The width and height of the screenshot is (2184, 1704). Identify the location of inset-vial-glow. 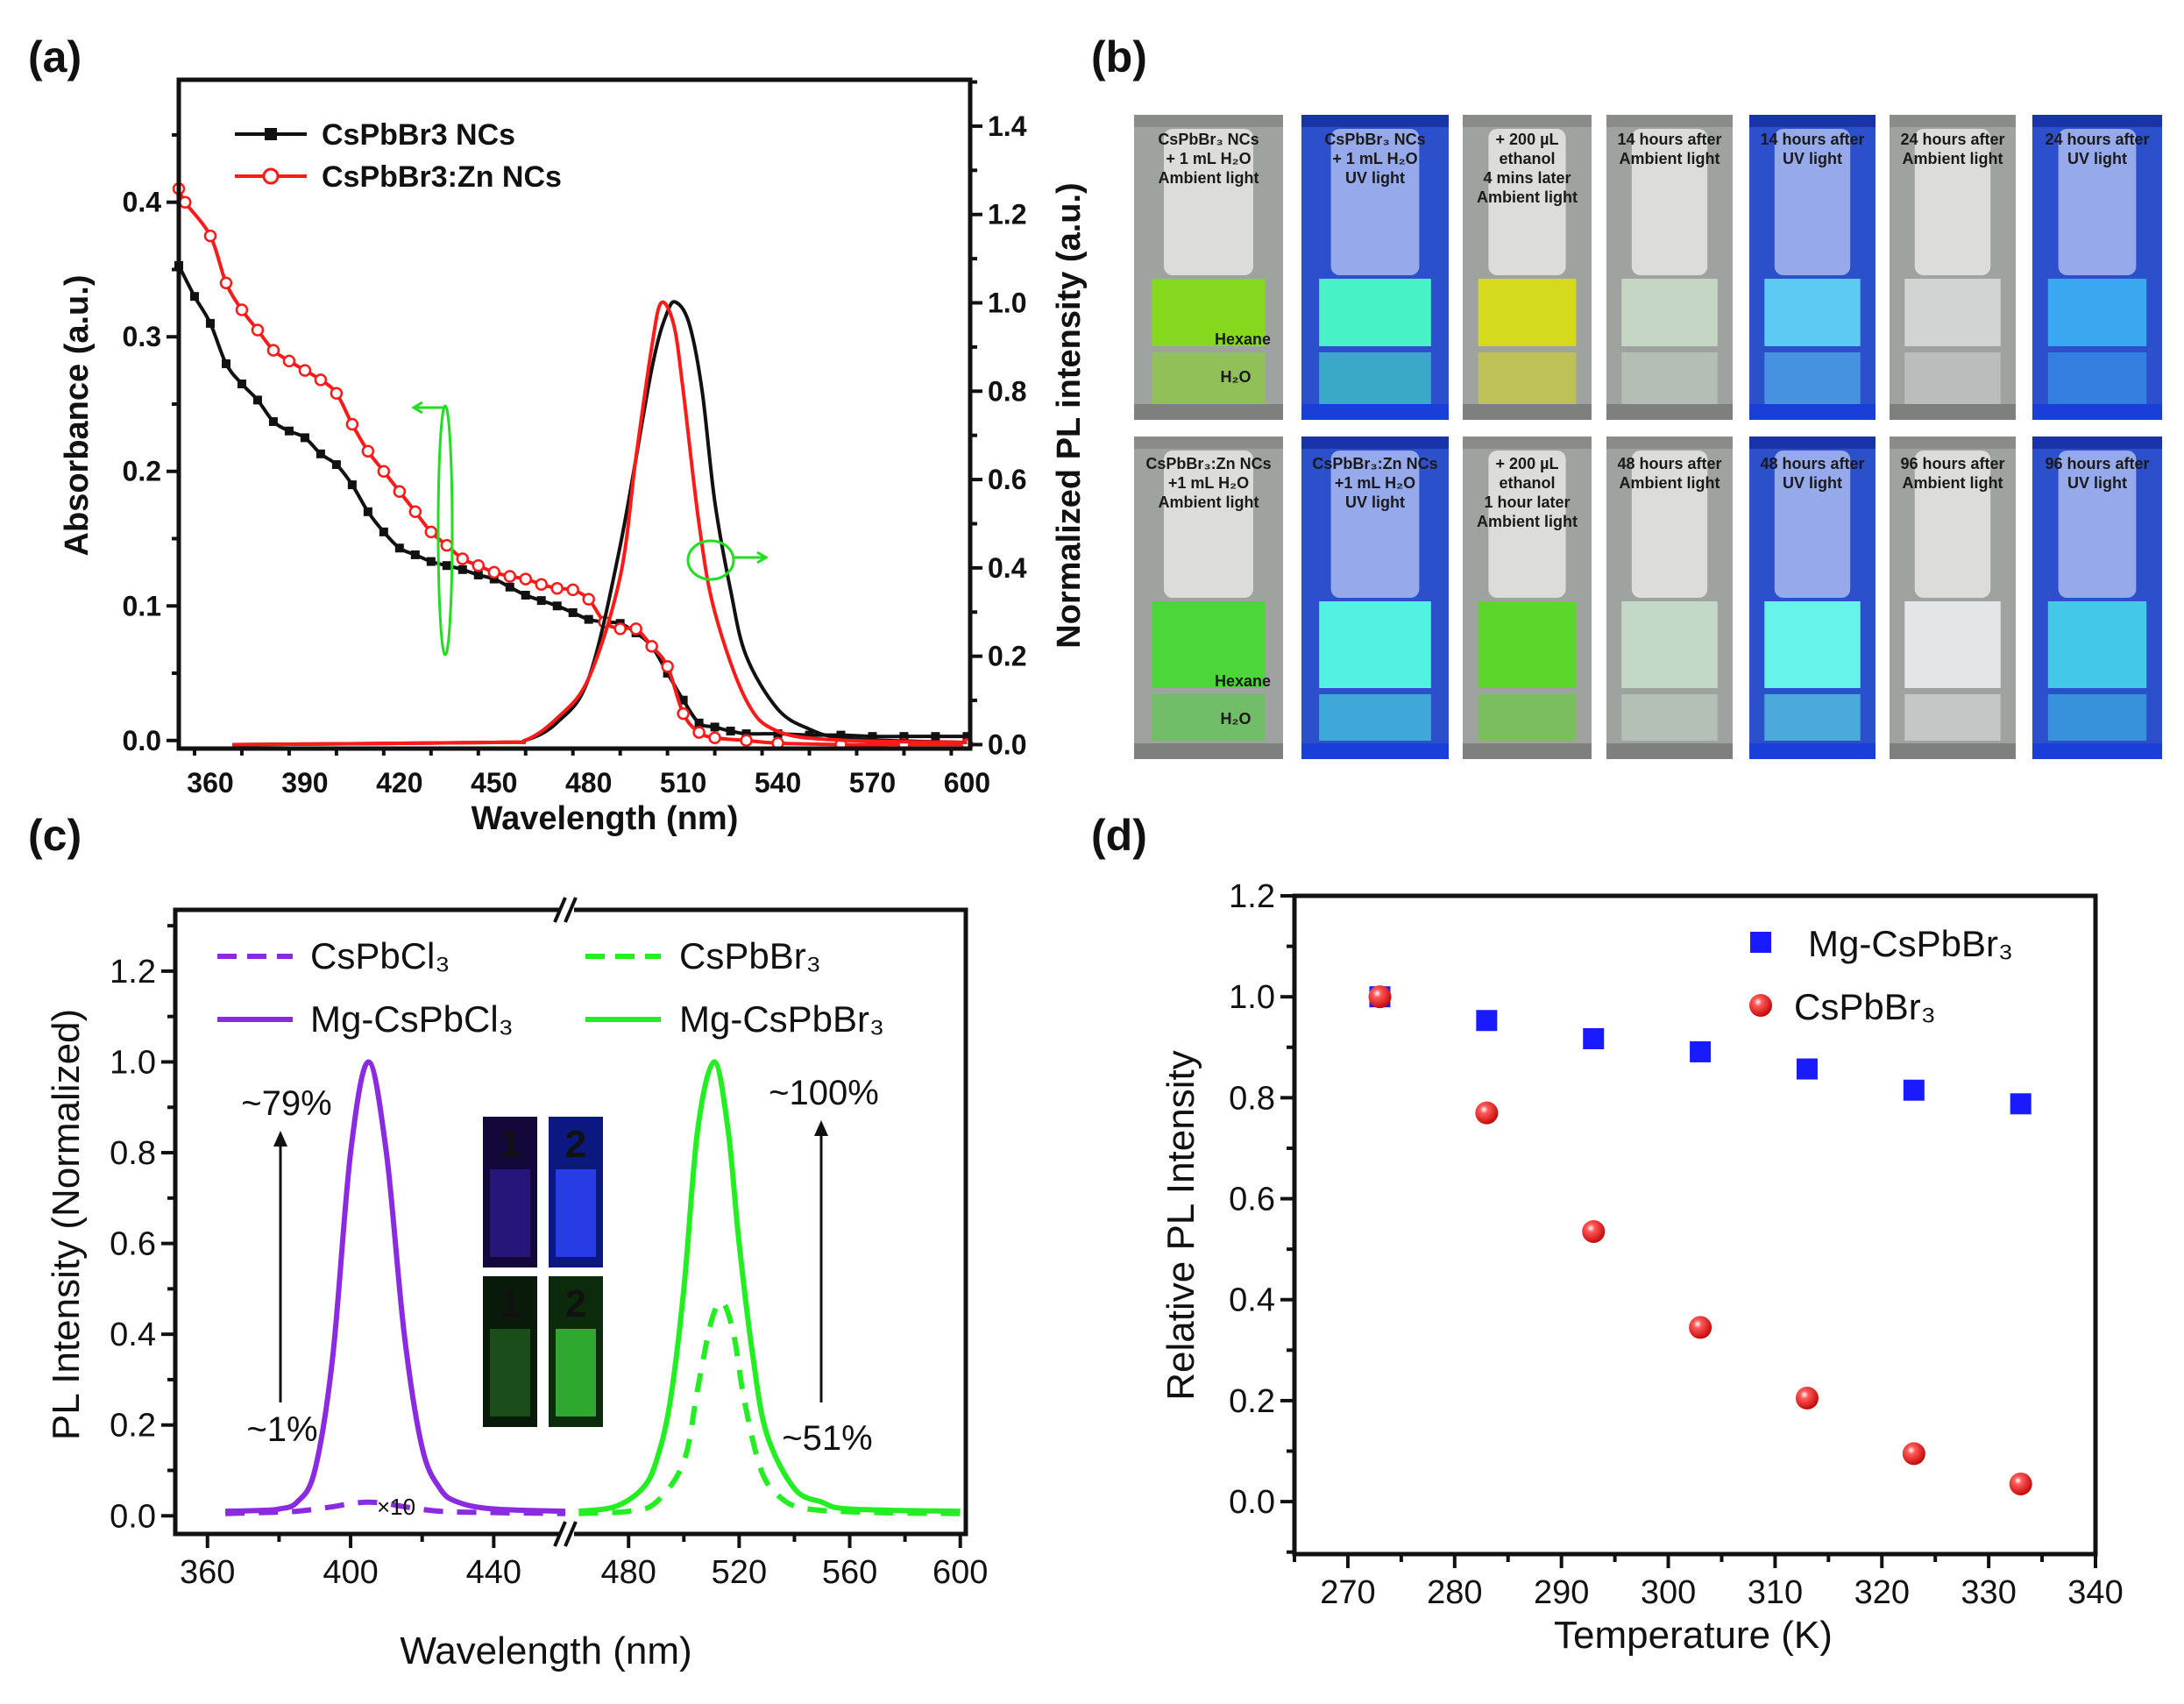
(576, 1213).